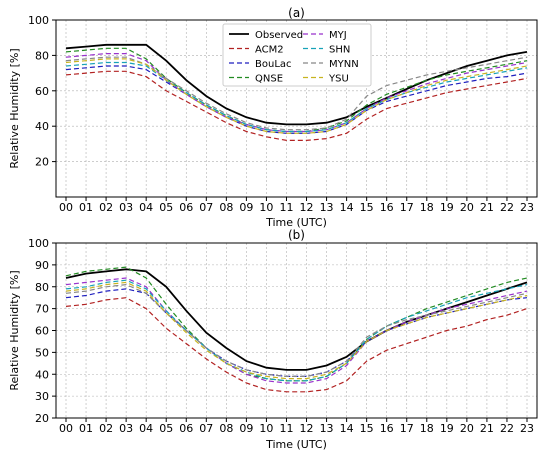  I want to click on legend-box, so click(297, 55).